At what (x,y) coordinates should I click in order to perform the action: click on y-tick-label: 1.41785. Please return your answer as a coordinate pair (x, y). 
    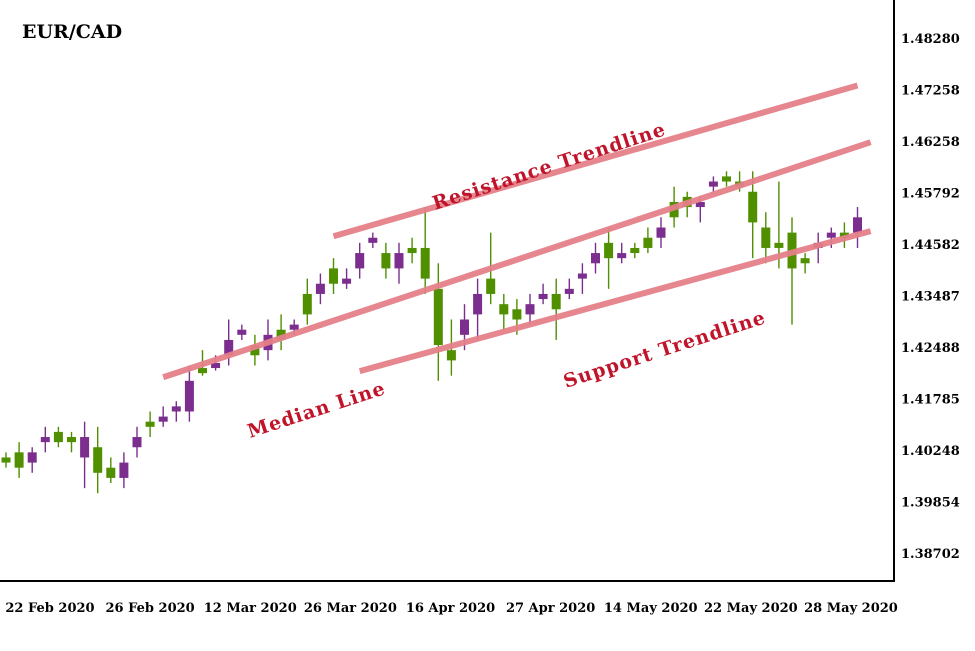
    Looking at the image, I should click on (930, 400).